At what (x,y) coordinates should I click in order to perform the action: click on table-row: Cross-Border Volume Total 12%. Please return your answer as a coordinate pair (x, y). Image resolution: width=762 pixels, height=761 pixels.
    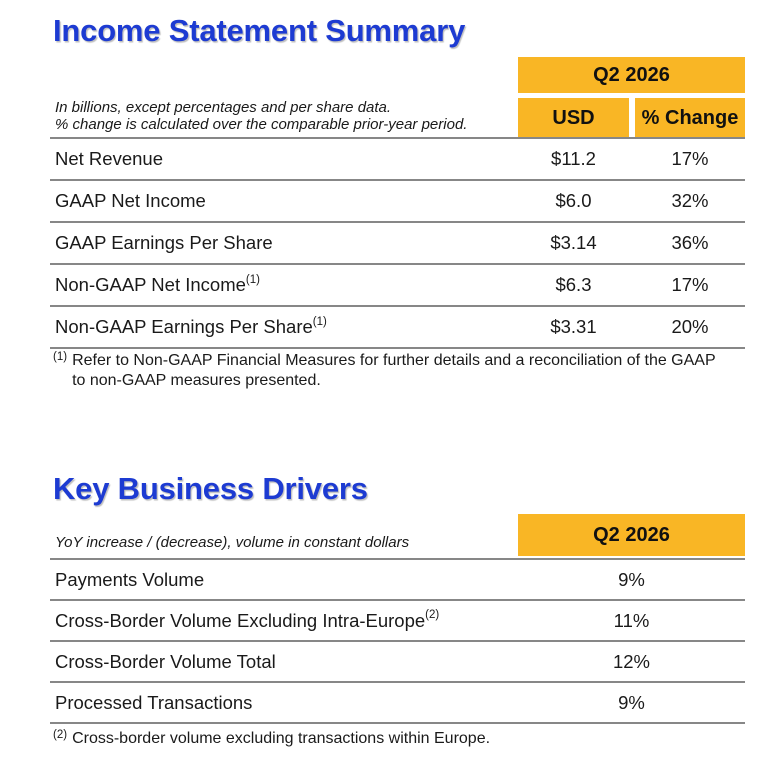
    Looking at the image, I should click on (397, 662).